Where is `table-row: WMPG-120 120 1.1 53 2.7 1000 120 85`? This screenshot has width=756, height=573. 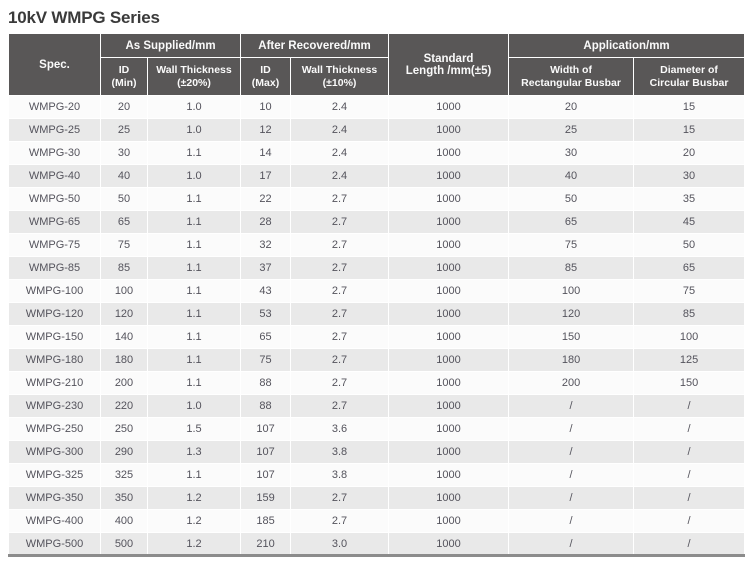
table-row: WMPG-120 120 1.1 53 2.7 1000 120 85 is located at coordinates (377, 314).